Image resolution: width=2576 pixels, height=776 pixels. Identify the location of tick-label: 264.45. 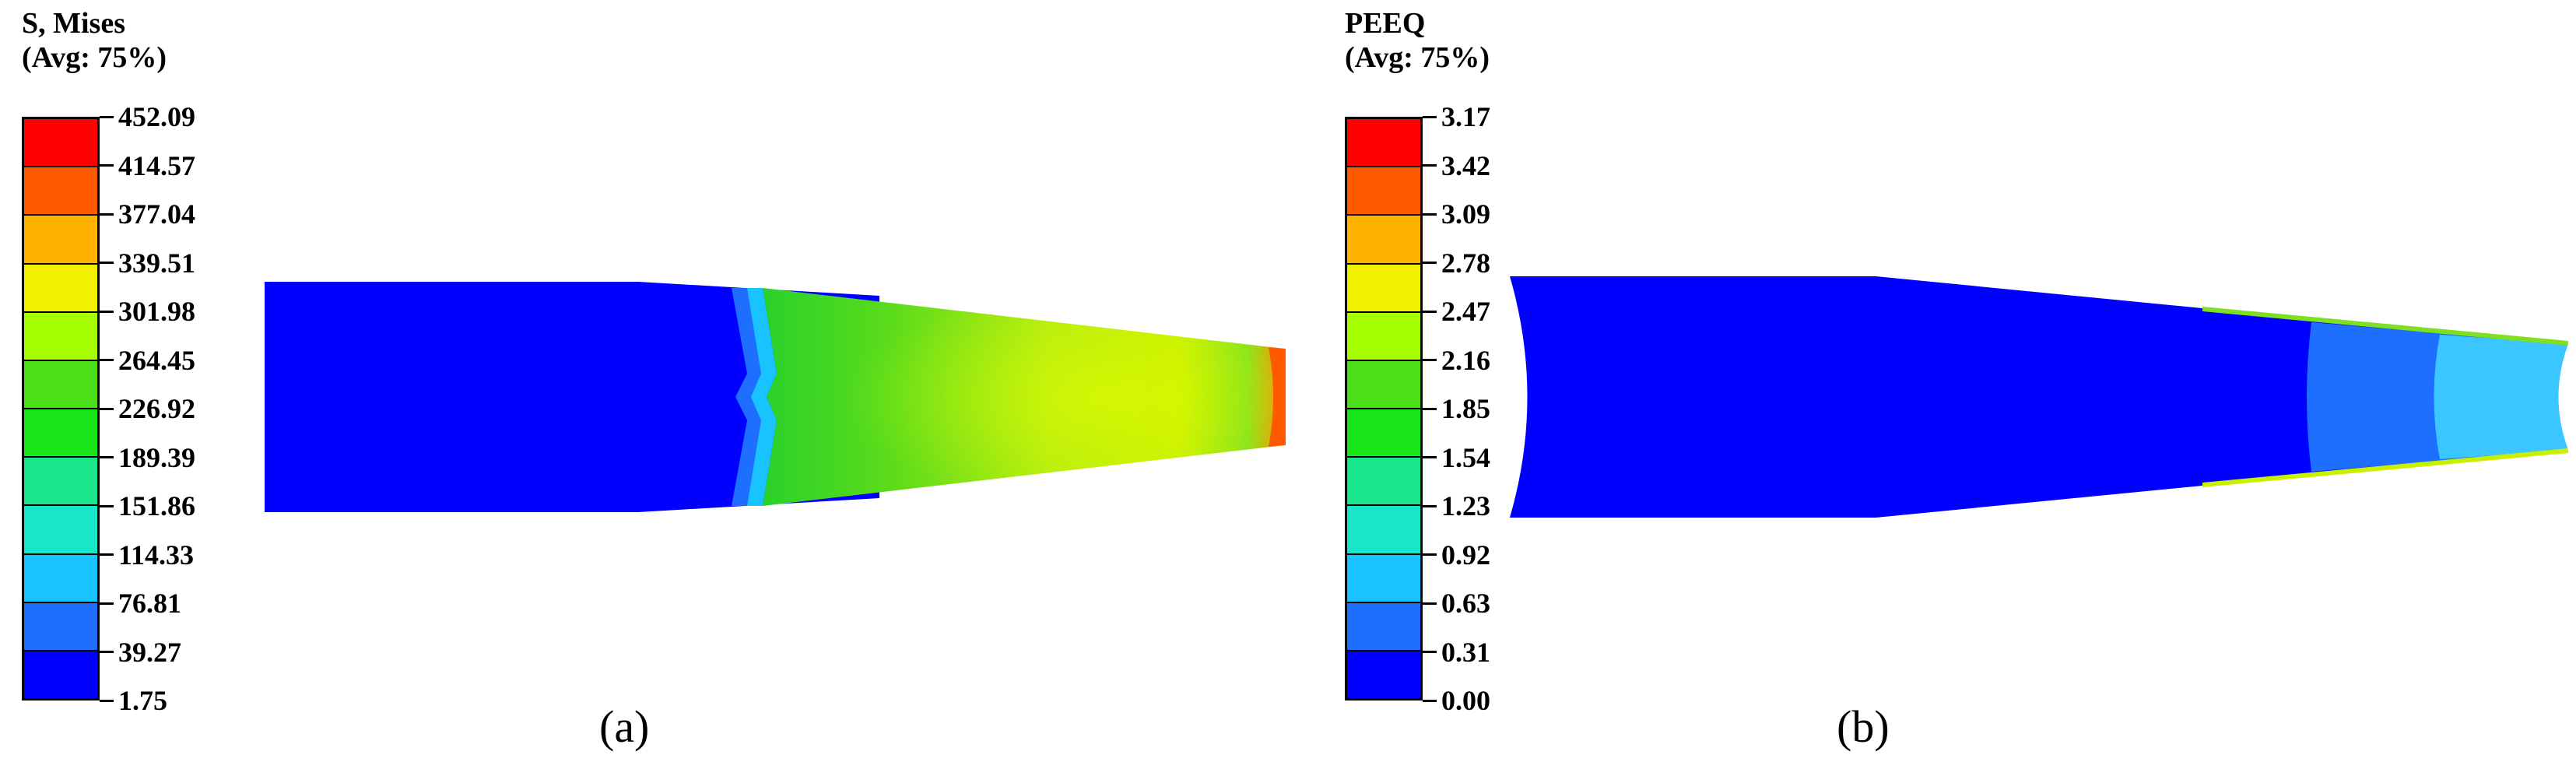
(157, 360).